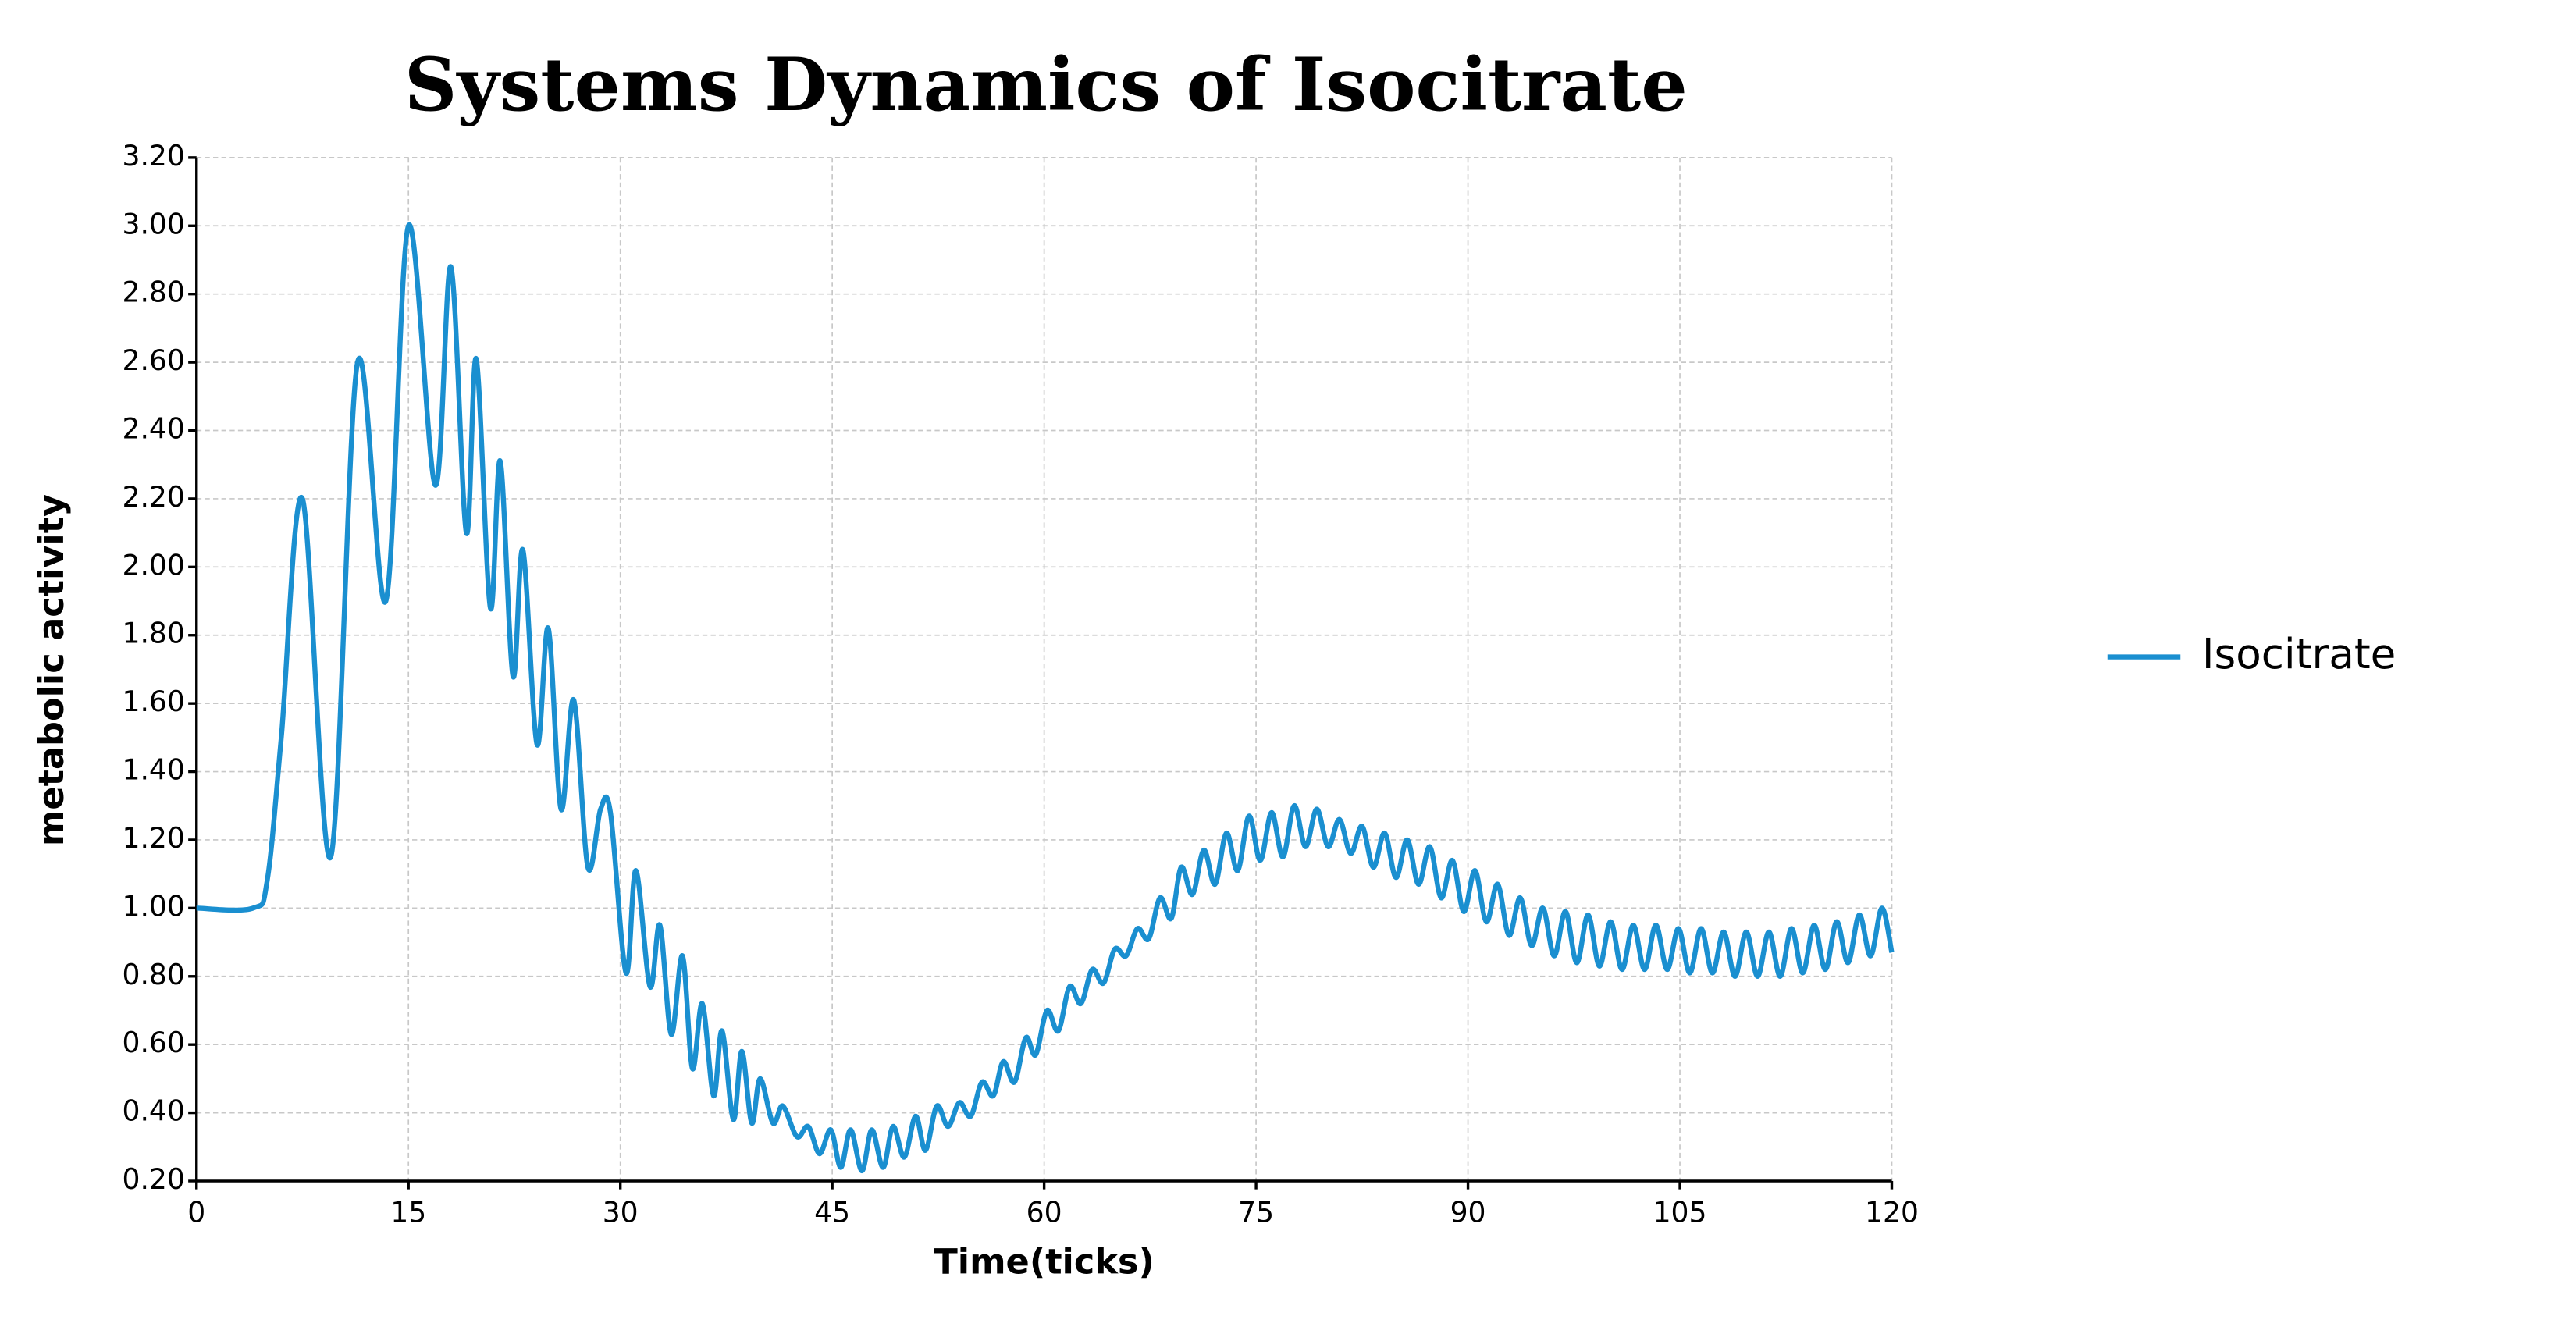 This screenshot has width=2576, height=1327. What do you see at coordinates (621, 1212) in the screenshot?
I see `x-tick-label: 30` at bounding box center [621, 1212].